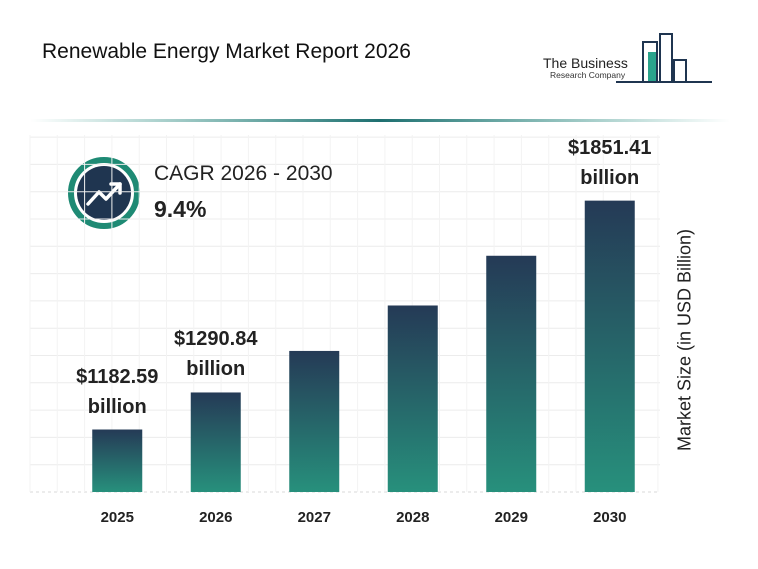 This screenshot has width=758, height=569. I want to click on chart-title: Renewable Energy Market Report 2026, so click(226, 51).